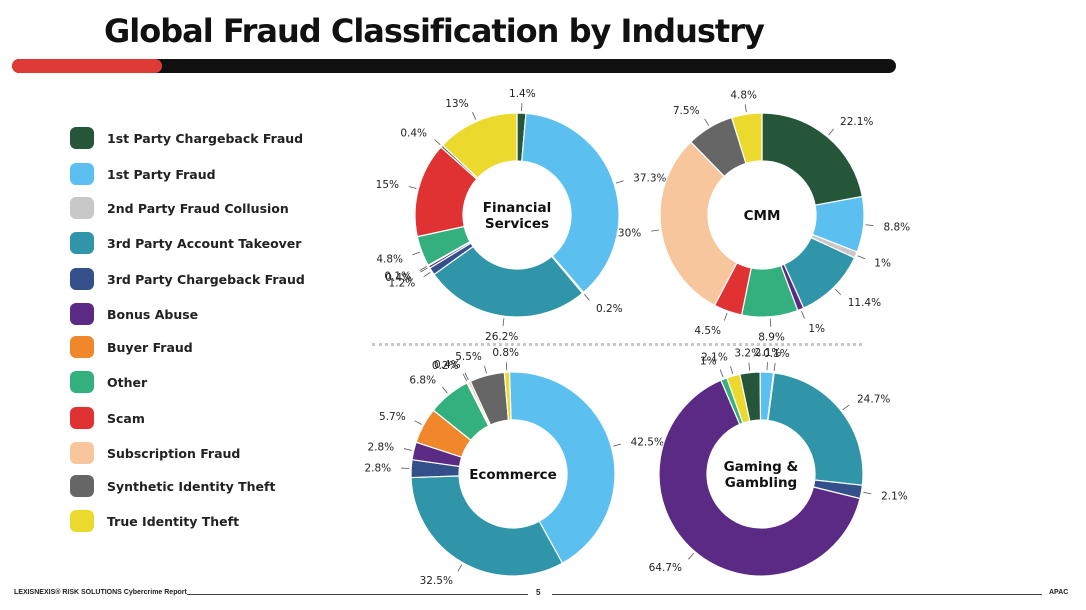 The width and height of the screenshot is (1086, 610). I want to click on donut-center-label: Financial, so click(517, 208).